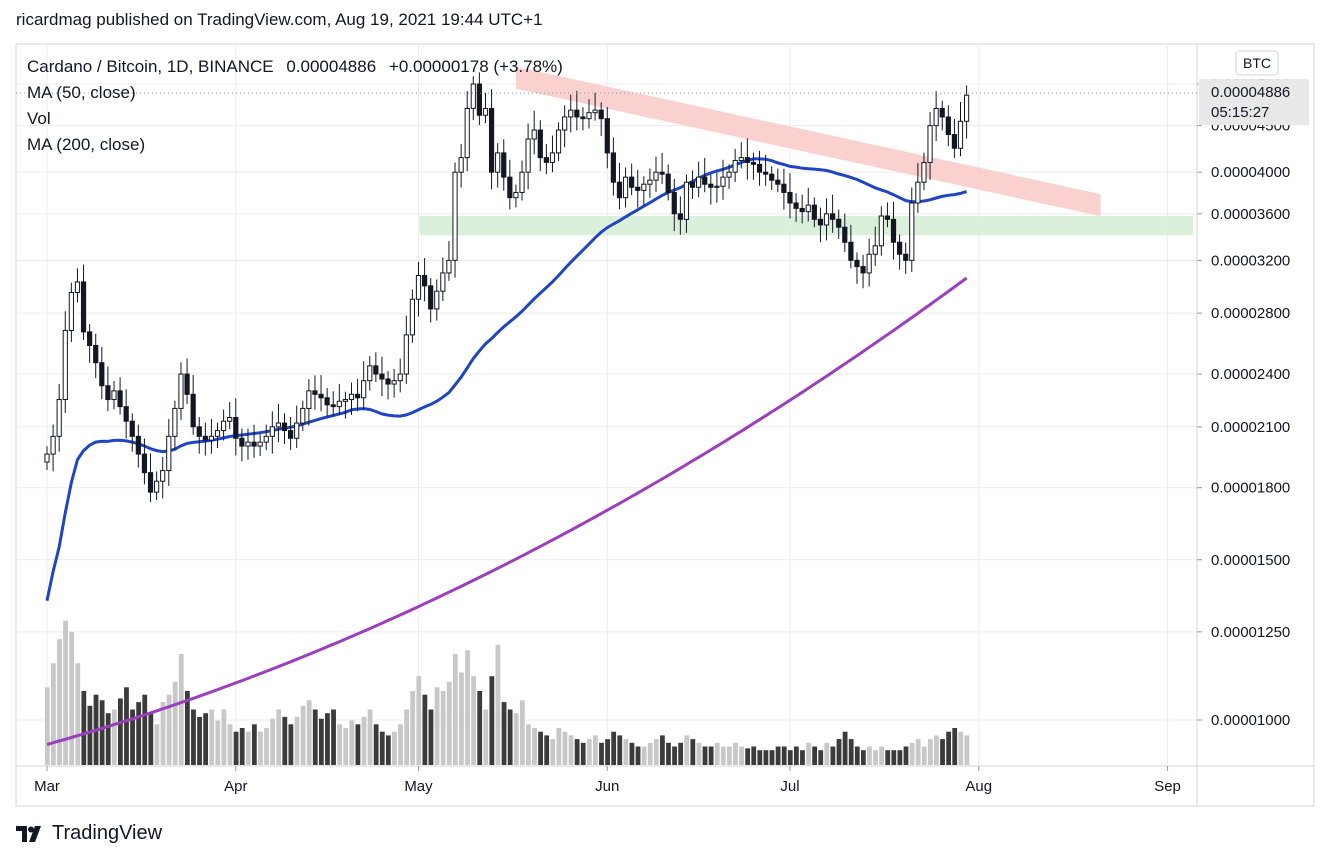  What do you see at coordinates (235, 786) in the screenshot?
I see `month-label: Apr` at bounding box center [235, 786].